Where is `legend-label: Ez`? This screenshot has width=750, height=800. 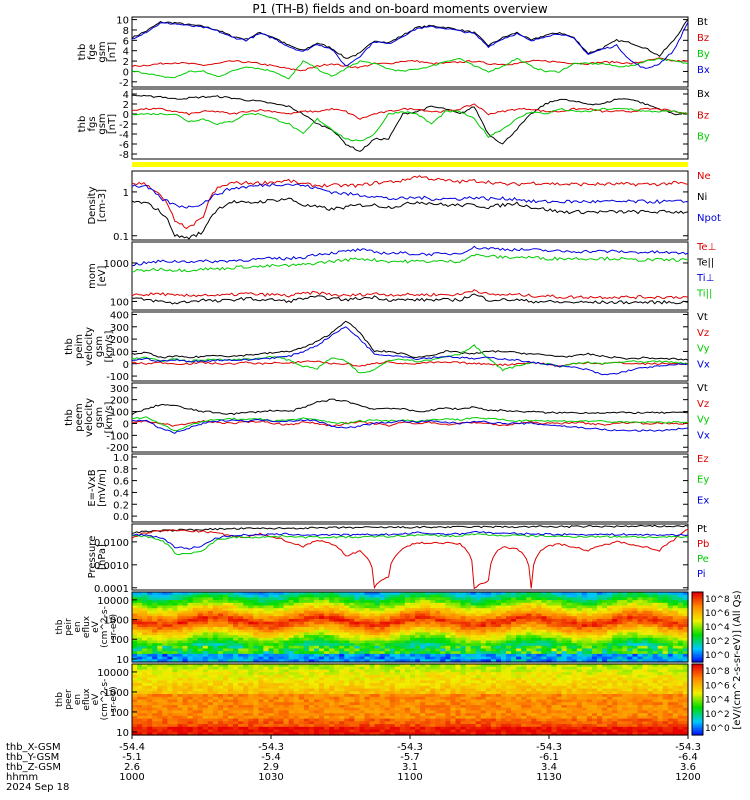 legend-label: Ez is located at coordinates (703, 459).